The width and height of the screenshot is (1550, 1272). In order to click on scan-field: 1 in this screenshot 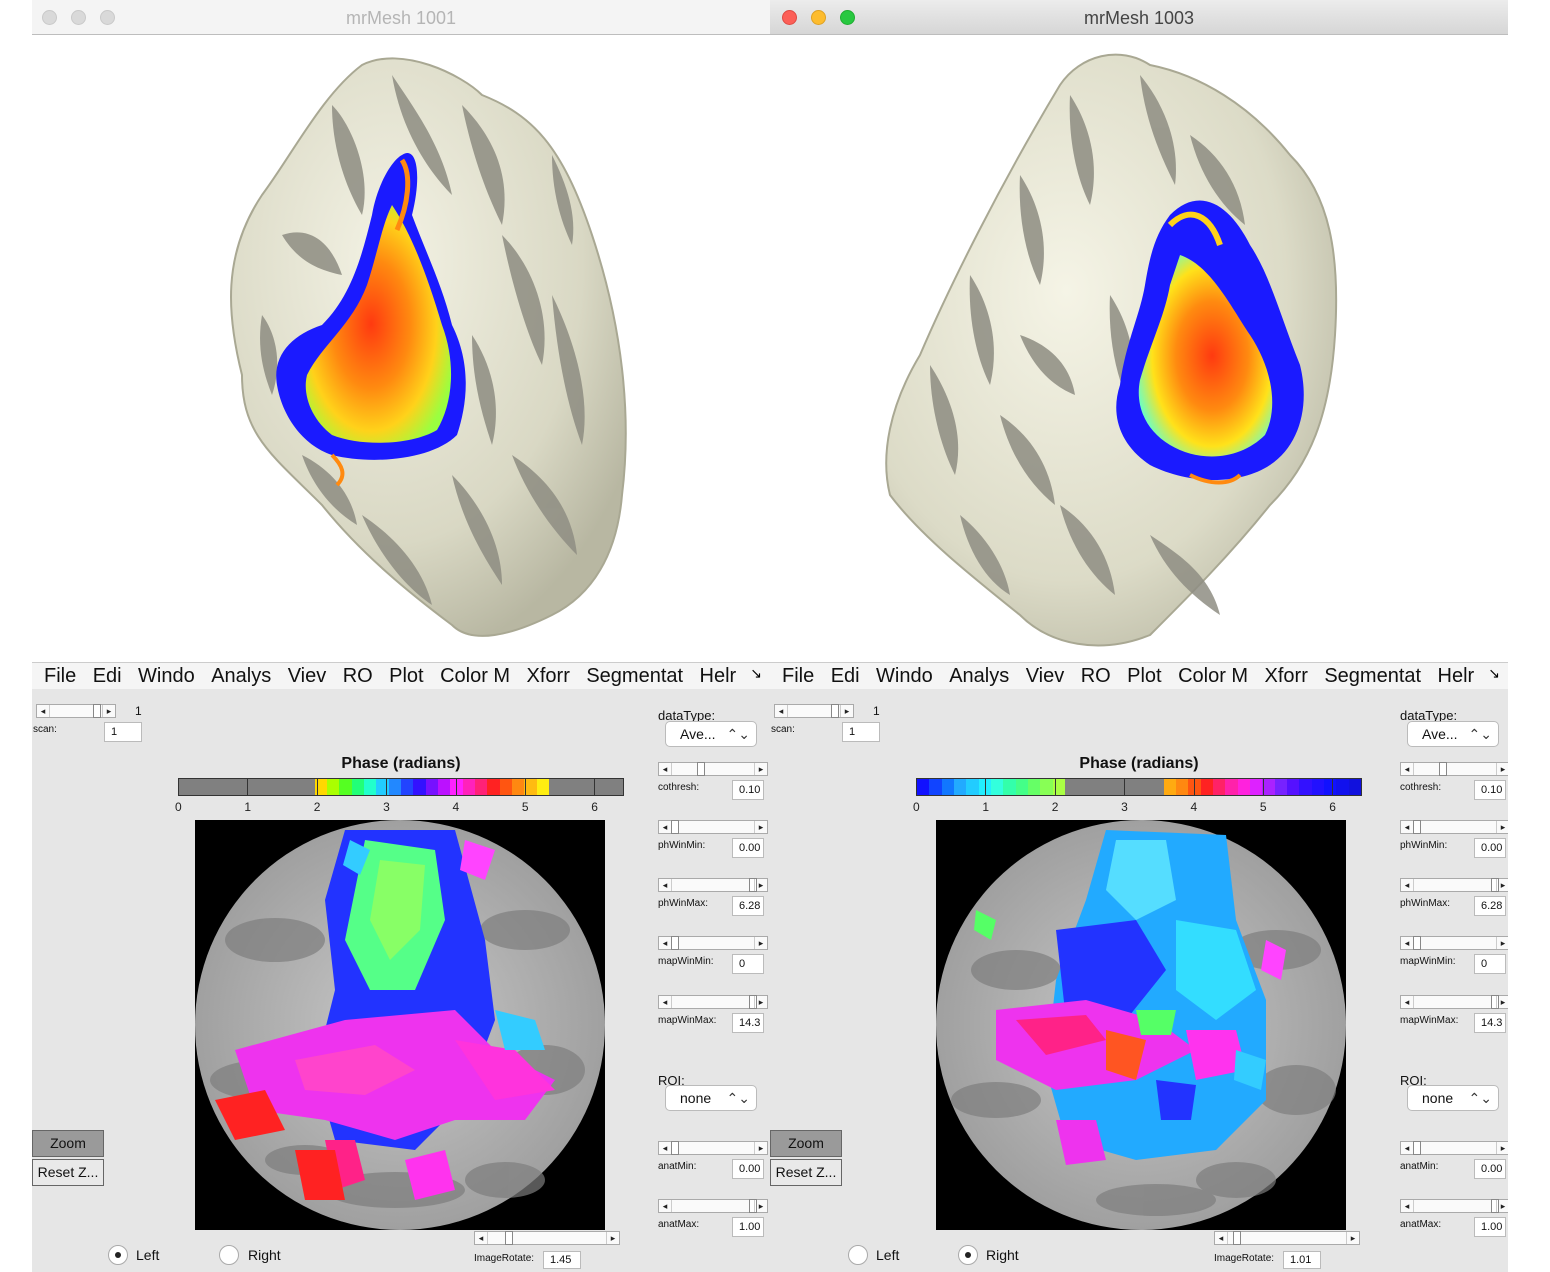, I will do `click(123, 732)`.